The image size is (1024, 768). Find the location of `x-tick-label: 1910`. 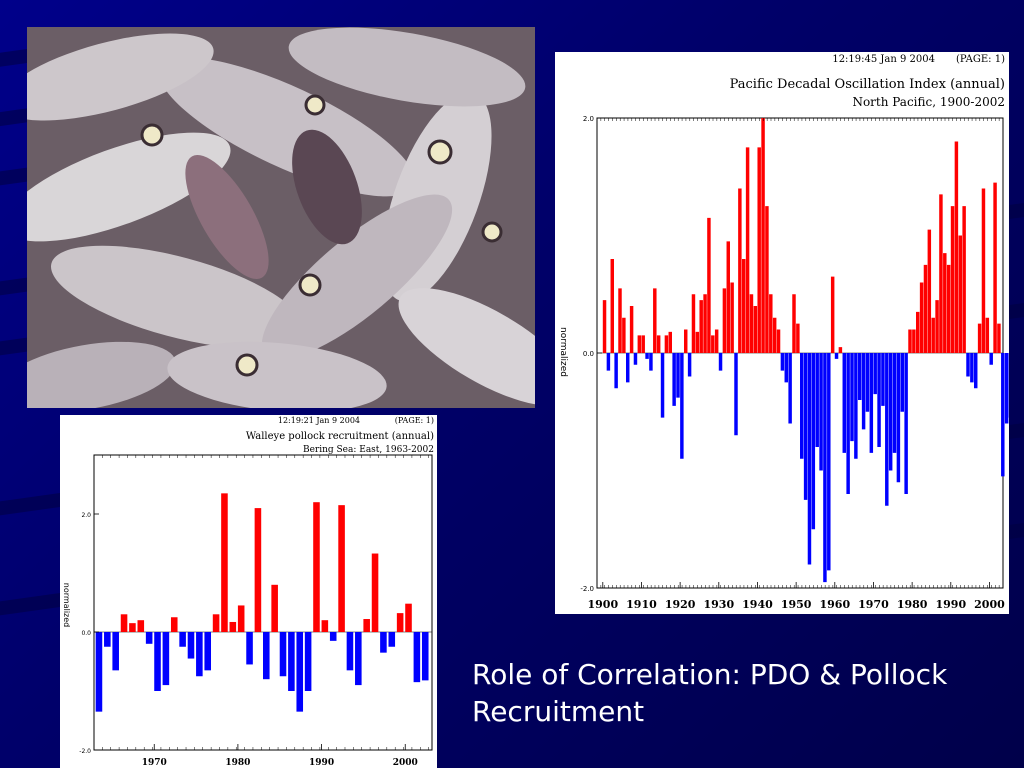

x-tick-label: 1910 is located at coordinates (641, 604).